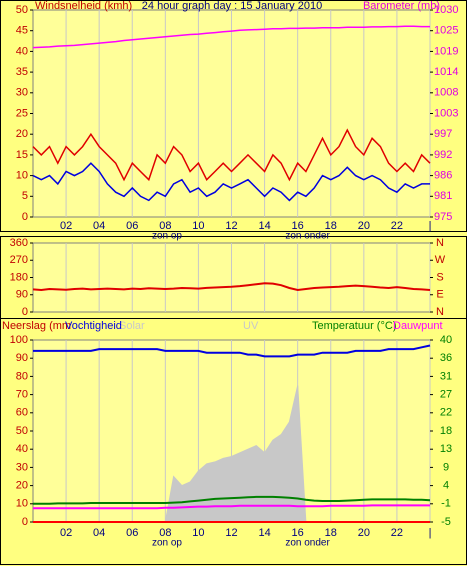 The image size is (467, 566). I want to click on y-tick-label: 70, so click(22, 395).